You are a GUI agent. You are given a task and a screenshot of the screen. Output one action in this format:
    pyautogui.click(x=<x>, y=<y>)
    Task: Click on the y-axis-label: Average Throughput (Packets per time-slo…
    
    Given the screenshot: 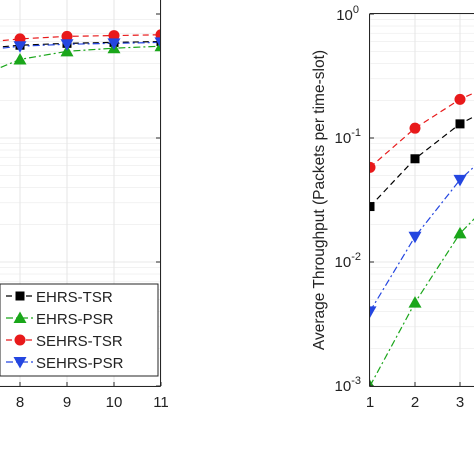 What is the action you would take?
    pyautogui.click(x=319, y=200)
    